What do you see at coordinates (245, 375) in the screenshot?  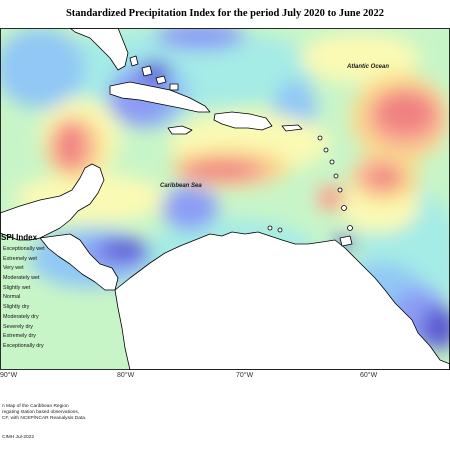 I see `longitude-label-70w: 70°W` at bounding box center [245, 375].